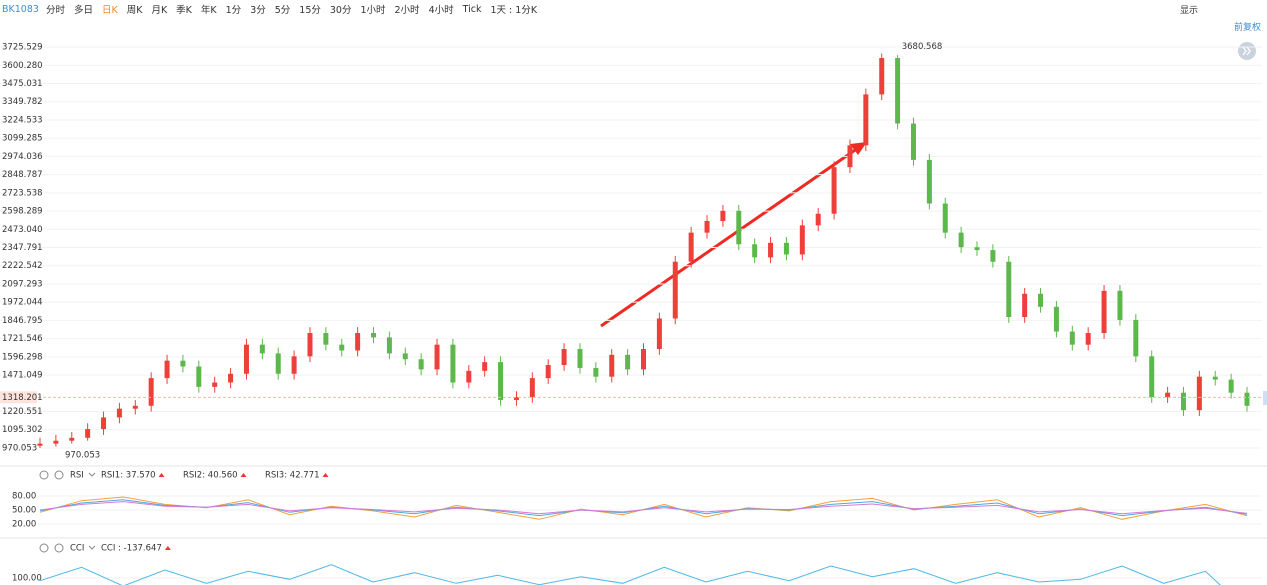  Describe the element at coordinates (128, 476) in the screenshot. I see `legend-entry: RSI1: 37.570` at that location.